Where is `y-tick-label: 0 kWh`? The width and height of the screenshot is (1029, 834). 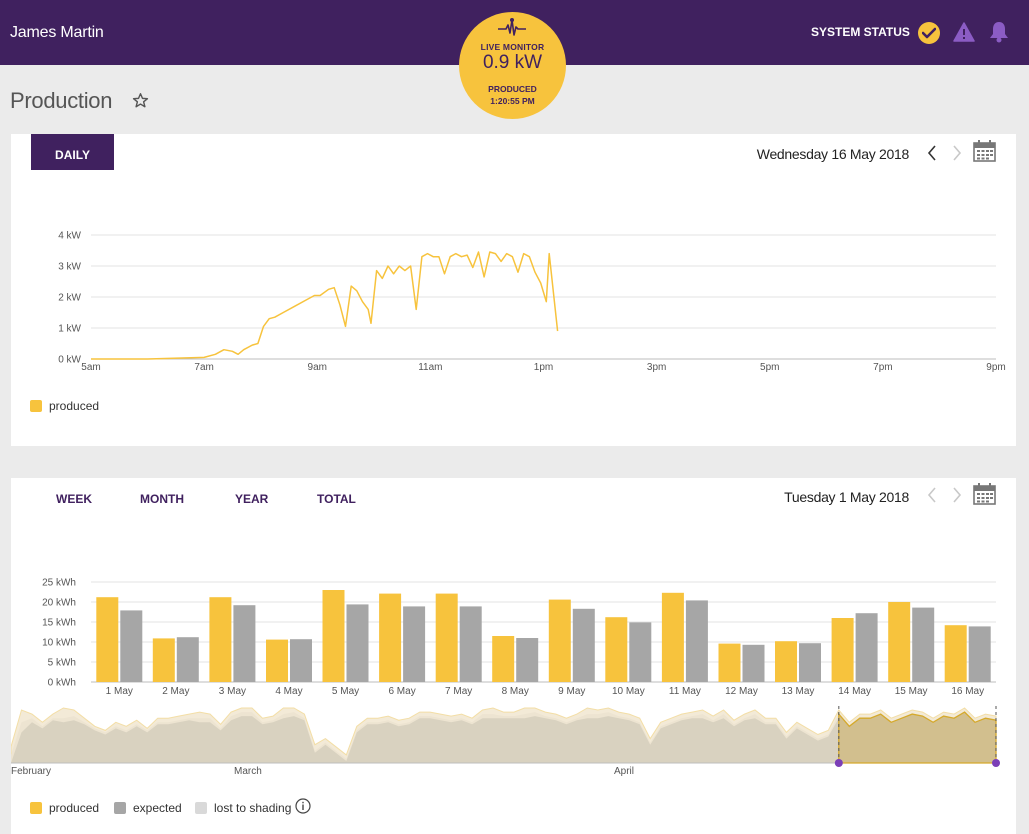 y-tick-label: 0 kWh is located at coordinates (62, 683).